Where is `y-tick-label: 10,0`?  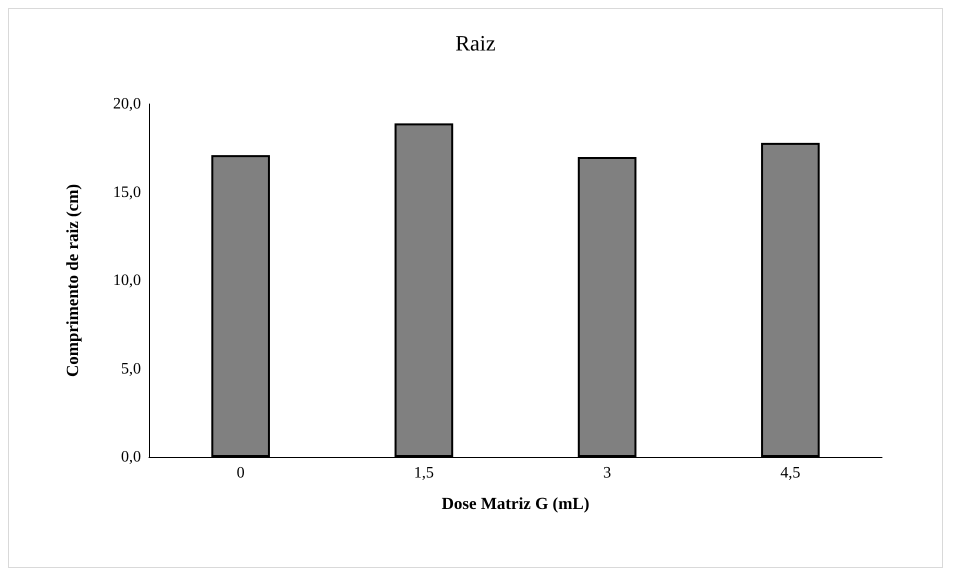 y-tick-label: 10,0 is located at coordinates (127, 280).